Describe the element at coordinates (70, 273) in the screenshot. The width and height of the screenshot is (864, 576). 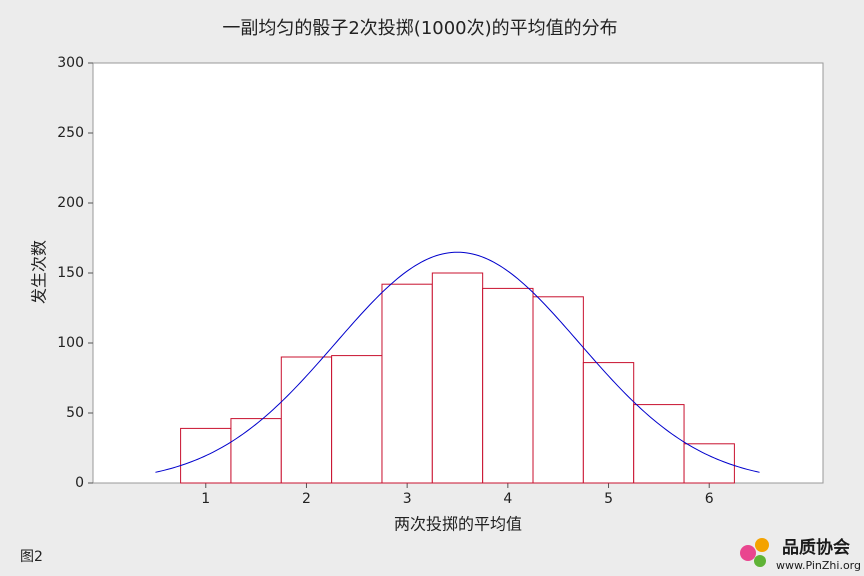
I see `y-tick-label: 150` at that location.